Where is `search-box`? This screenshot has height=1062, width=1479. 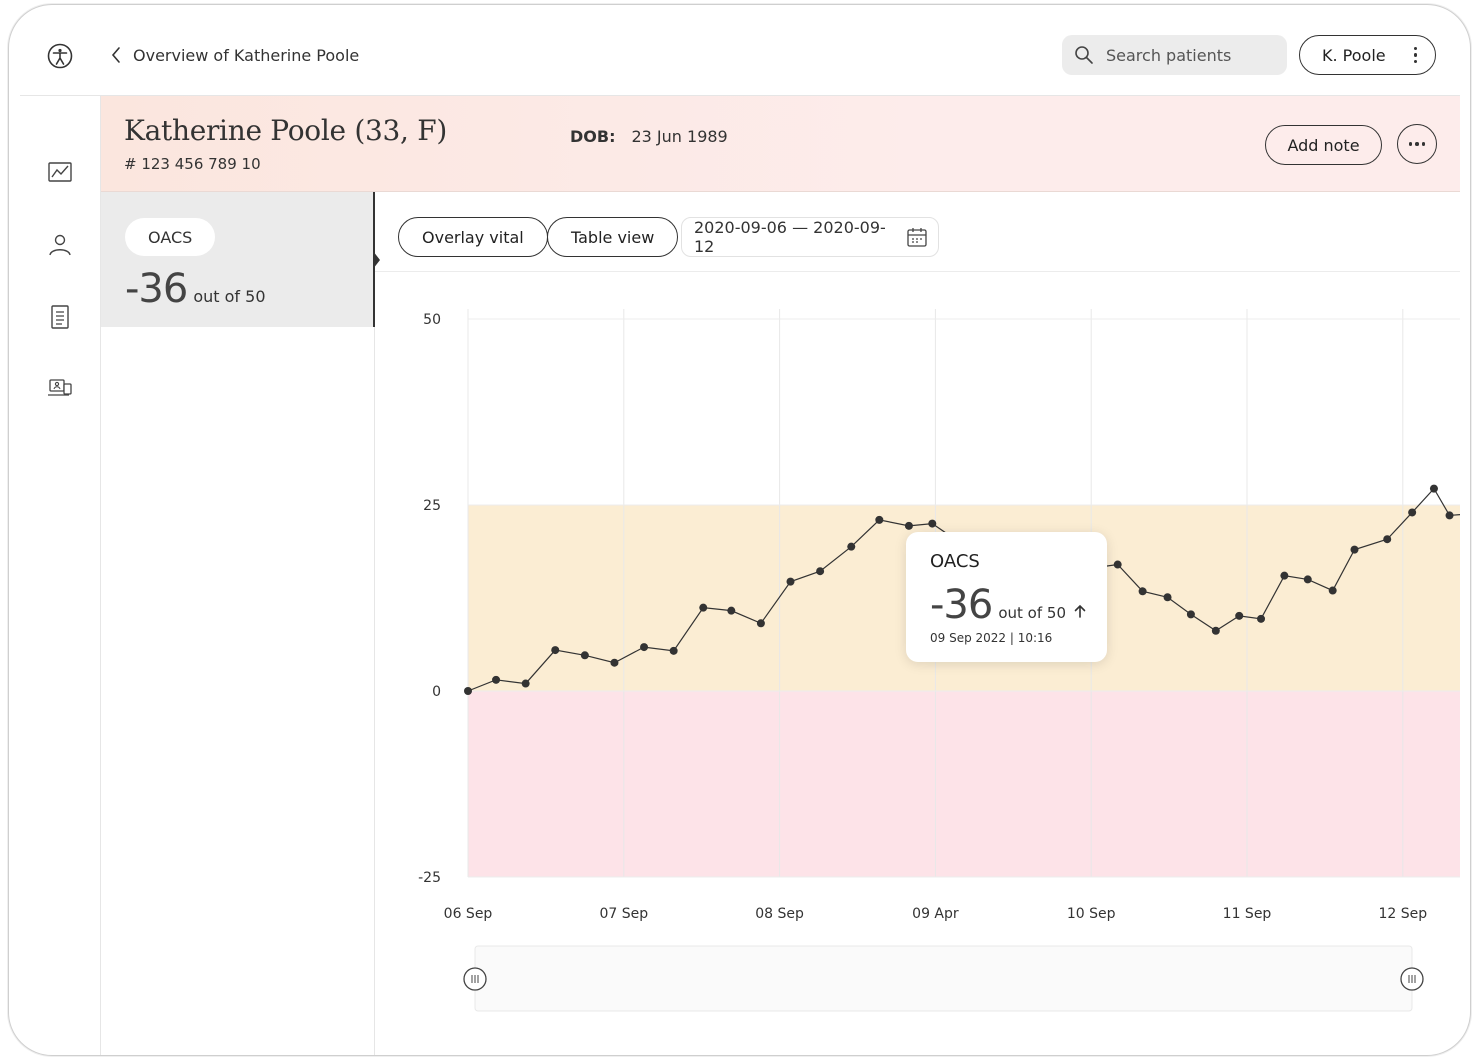
search-box is located at coordinates (1174, 55).